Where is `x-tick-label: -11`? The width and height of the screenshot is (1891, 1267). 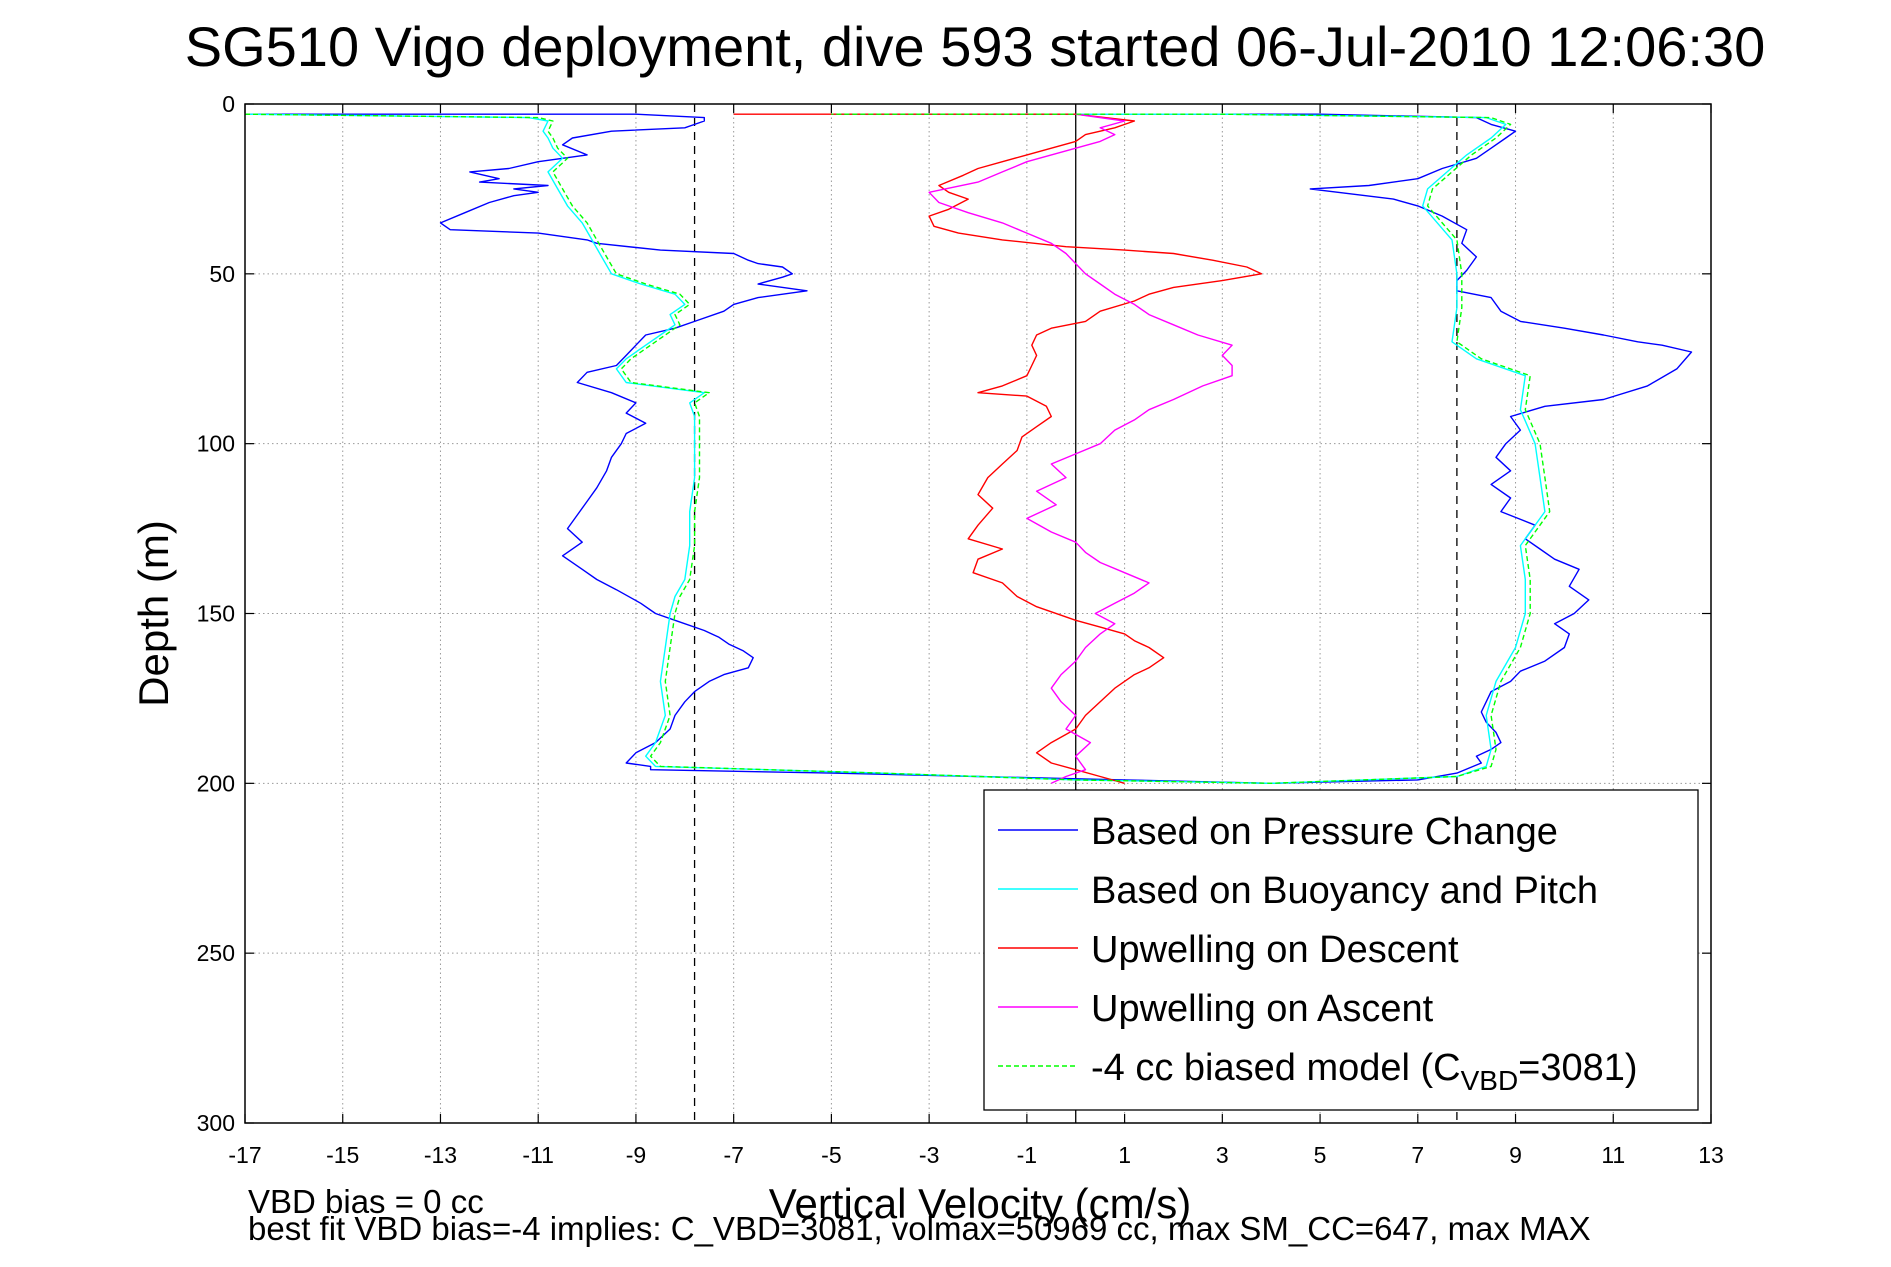
x-tick-label: -11 is located at coordinates (538, 1155).